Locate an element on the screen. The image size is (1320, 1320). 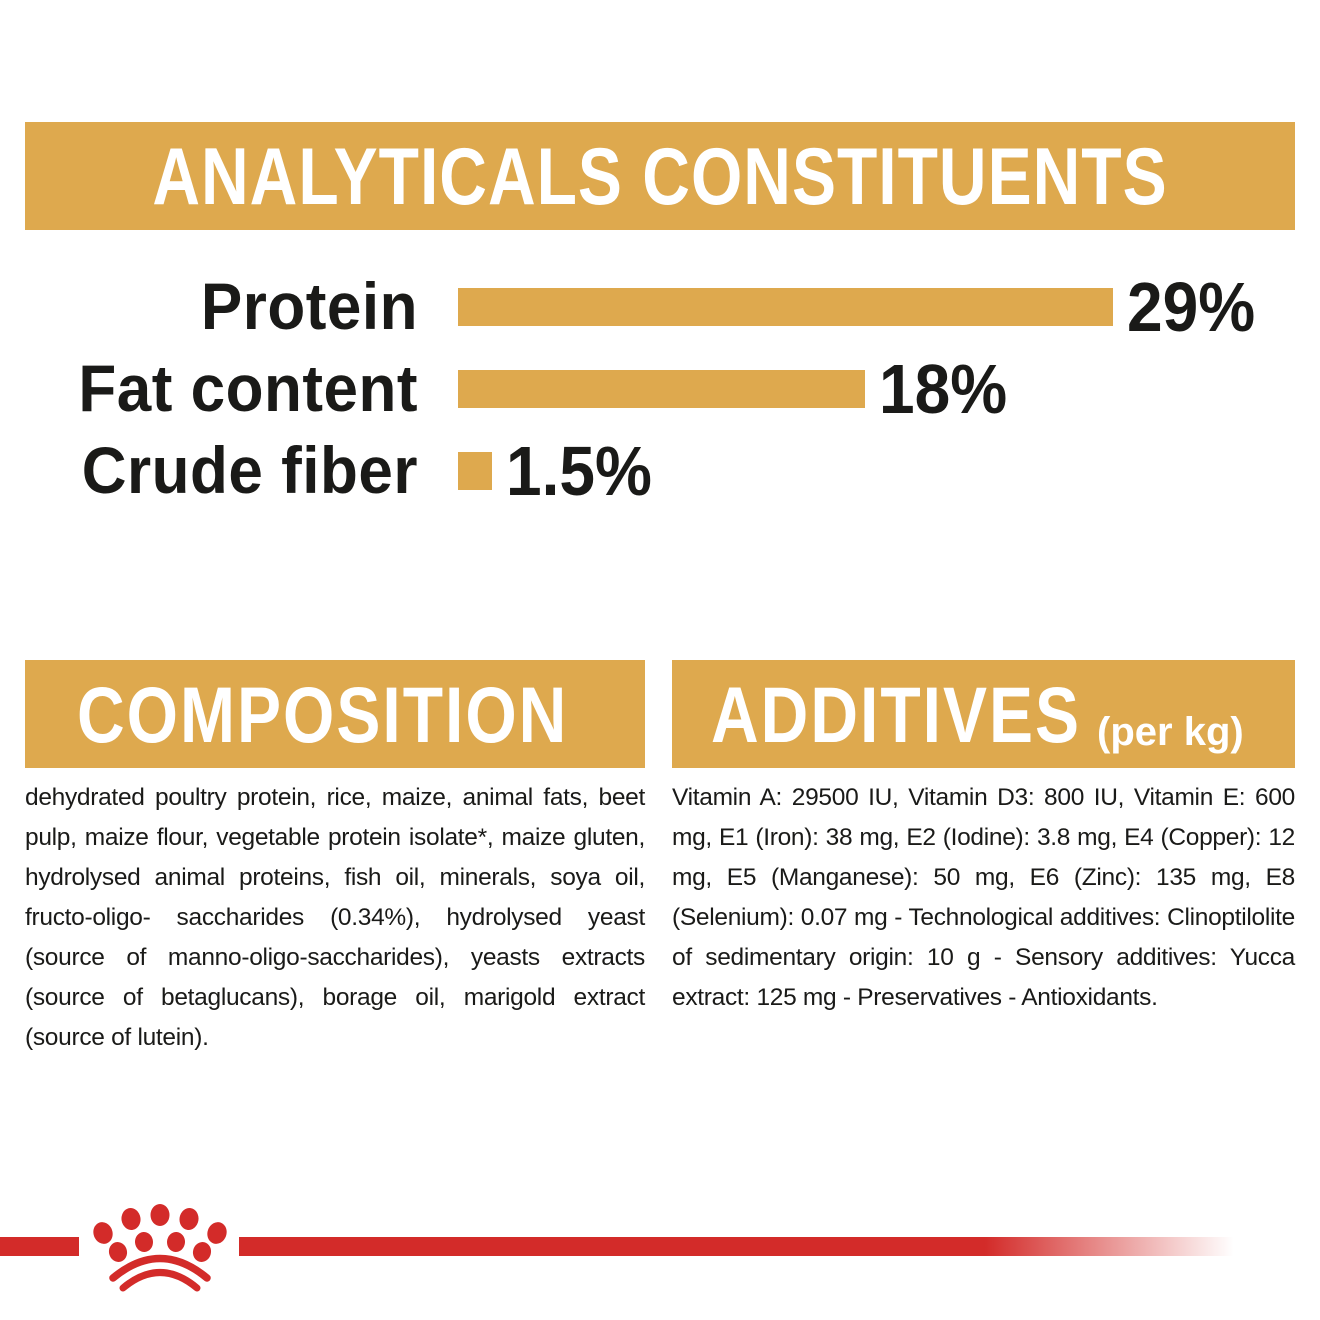
chart-row: Fat content 18% is located at coordinates (660, 389).